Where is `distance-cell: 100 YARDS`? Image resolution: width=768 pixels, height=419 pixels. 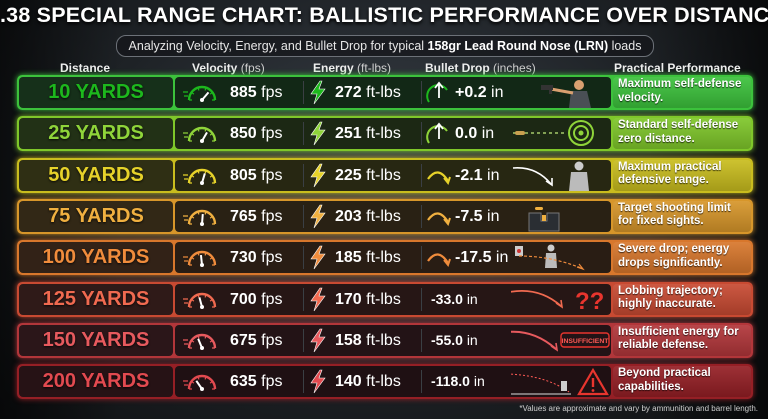 distance-cell: 100 YARDS is located at coordinates (96, 258).